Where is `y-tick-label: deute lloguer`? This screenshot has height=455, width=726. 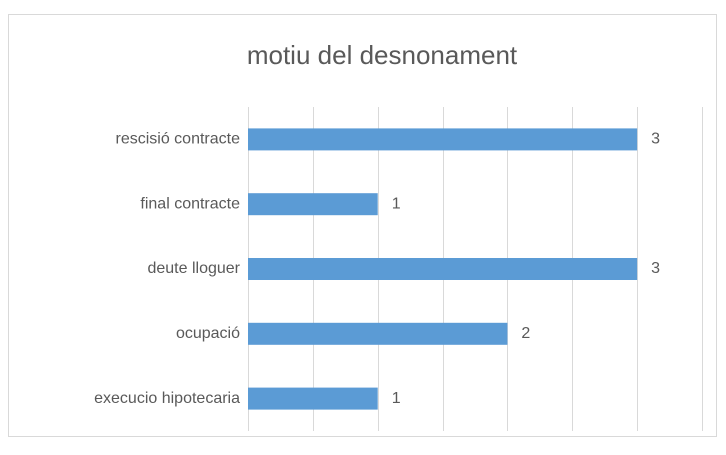
y-tick-label: deute lloguer is located at coordinates (193, 268).